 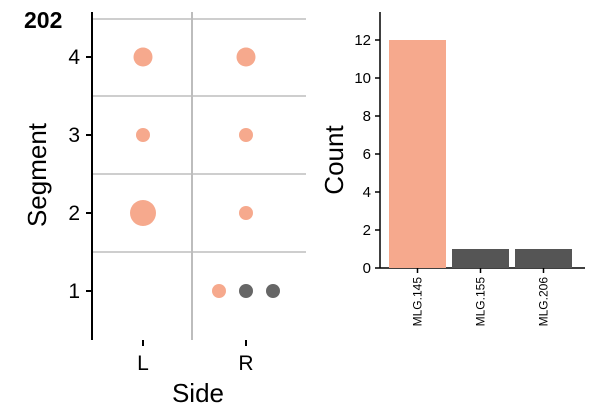 What do you see at coordinates (245, 363) in the screenshot?
I see `x-tick-label: R` at bounding box center [245, 363].